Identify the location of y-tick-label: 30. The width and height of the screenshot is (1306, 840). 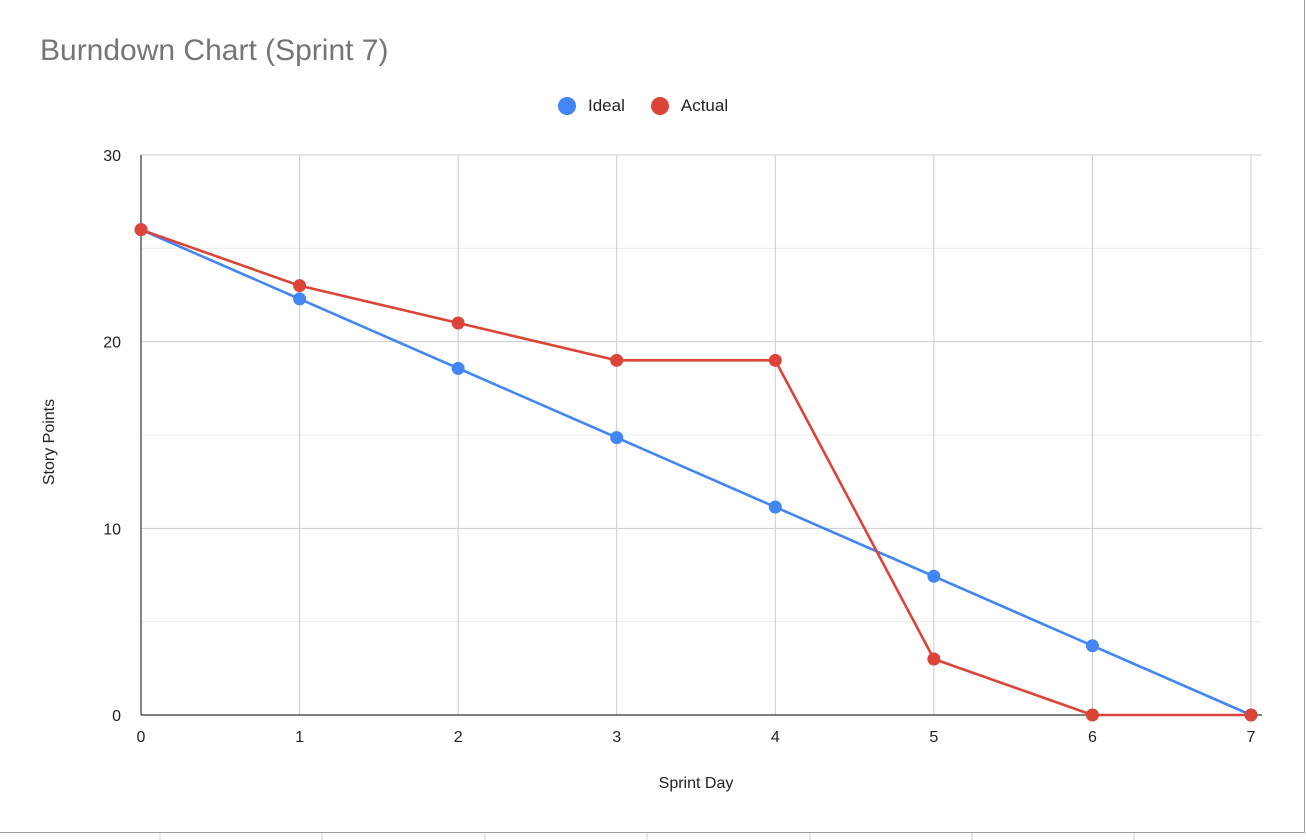
(112, 156).